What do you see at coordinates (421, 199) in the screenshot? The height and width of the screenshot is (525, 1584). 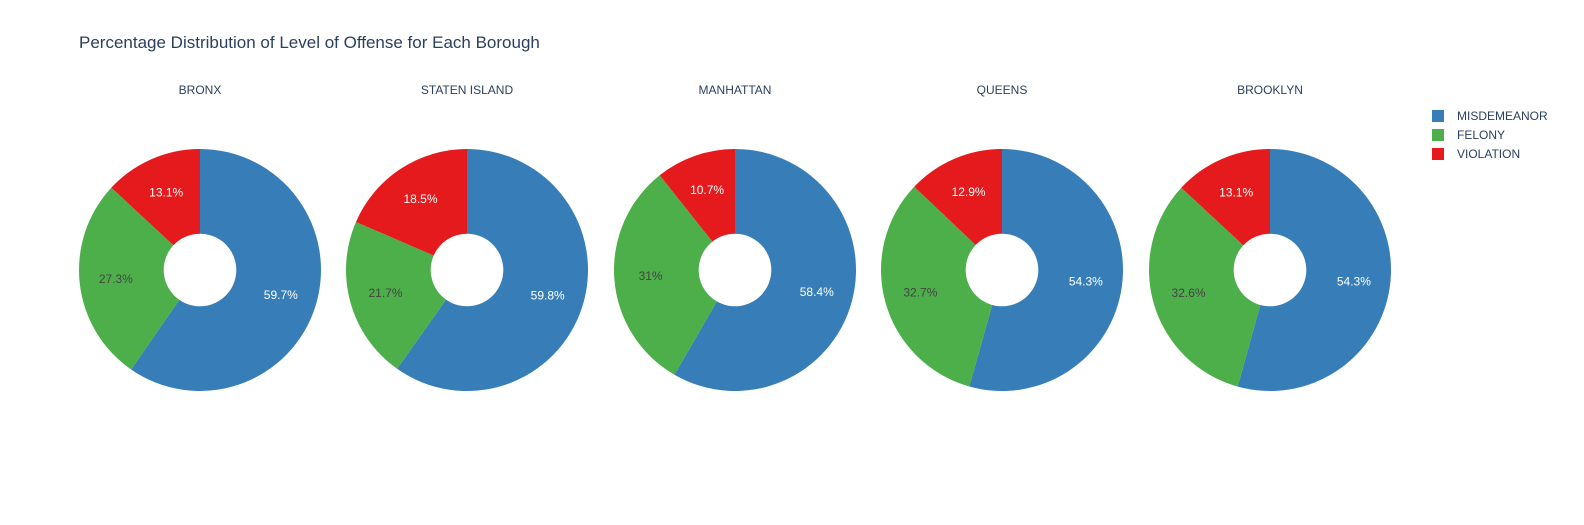 I see `slice-label-staten-island-violation: 18.5%` at bounding box center [421, 199].